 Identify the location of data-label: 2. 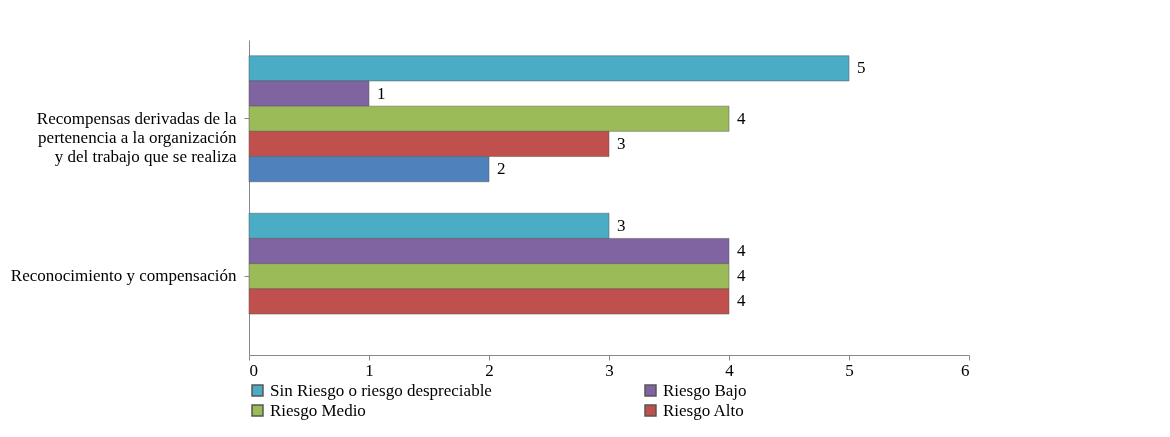
(501, 169).